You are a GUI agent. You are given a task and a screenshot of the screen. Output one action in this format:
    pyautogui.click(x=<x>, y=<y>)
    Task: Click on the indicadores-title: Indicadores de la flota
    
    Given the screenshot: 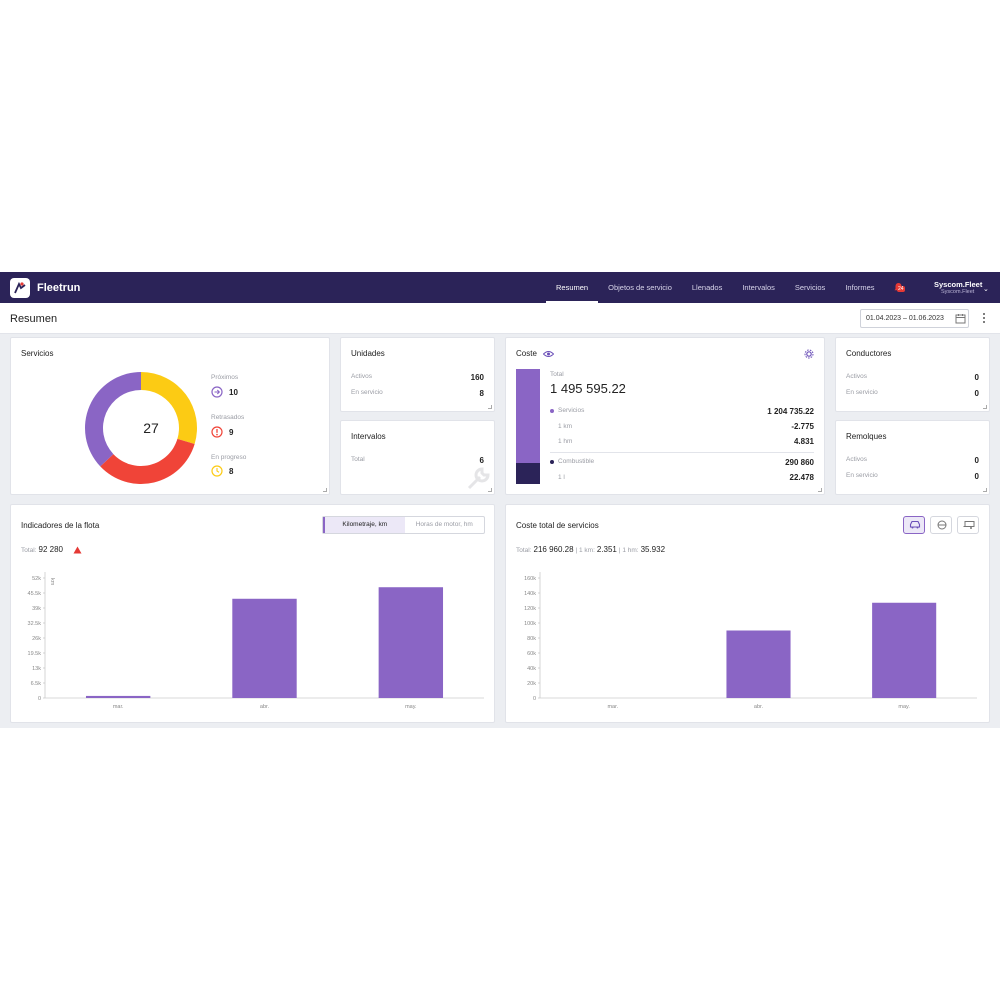 What is the action you would take?
    pyautogui.click(x=60, y=525)
    